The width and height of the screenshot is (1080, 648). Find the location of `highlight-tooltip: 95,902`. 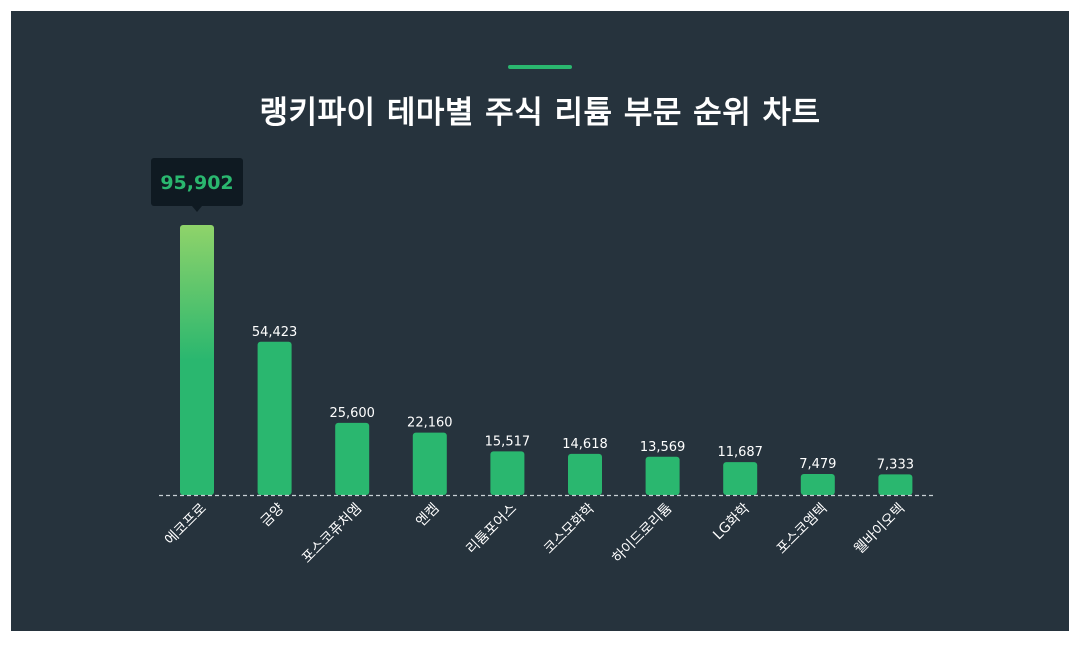

highlight-tooltip: 95,902 is located at coordinates (197, 185).